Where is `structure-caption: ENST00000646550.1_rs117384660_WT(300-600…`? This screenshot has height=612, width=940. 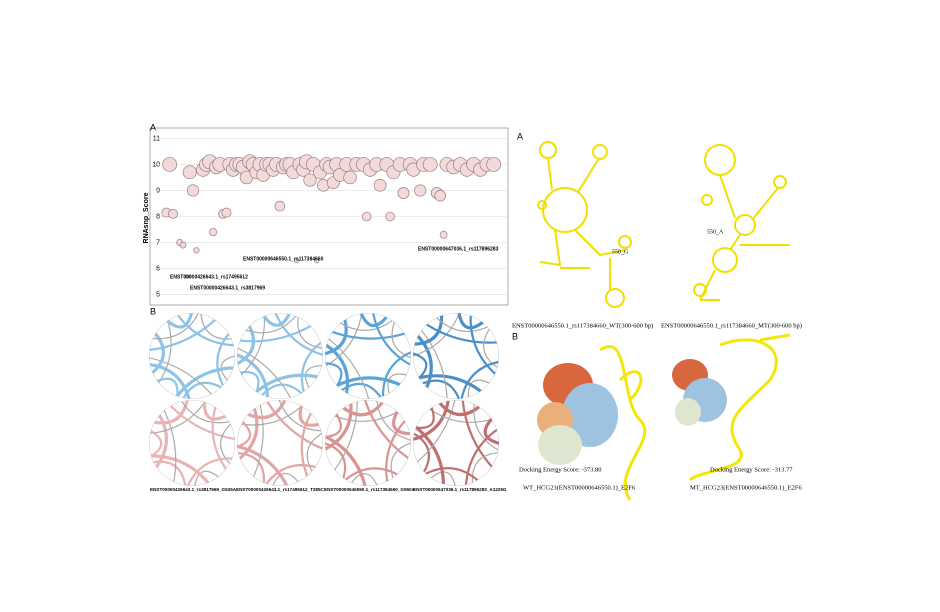
structure-caption: ENST00000646550.1_rs117384660_WT(300-600… is located at coordinates (582, 325).